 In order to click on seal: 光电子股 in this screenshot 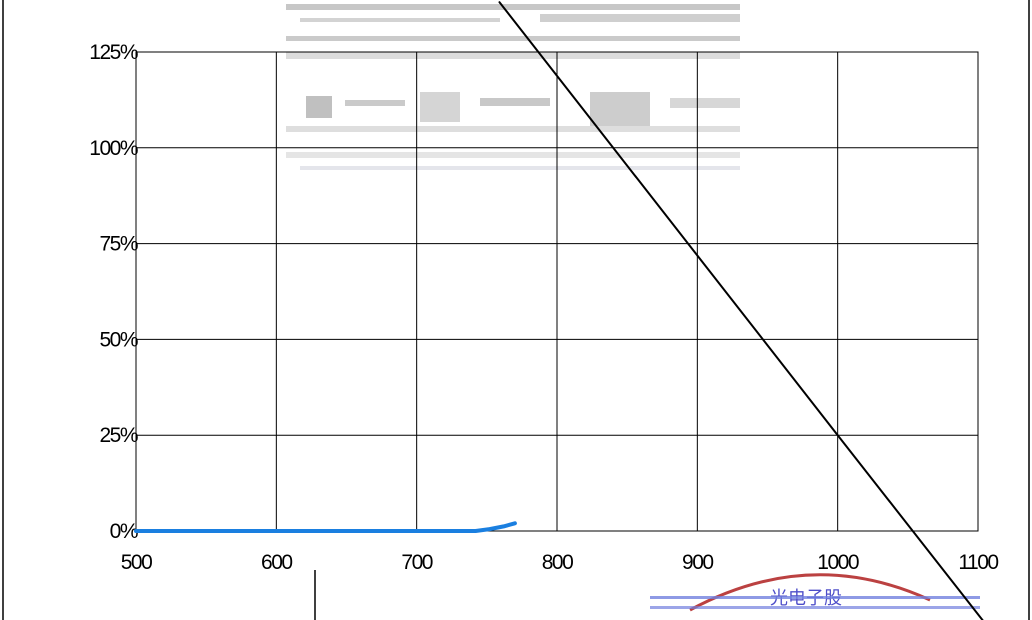, I will do `click(815, 592)`.